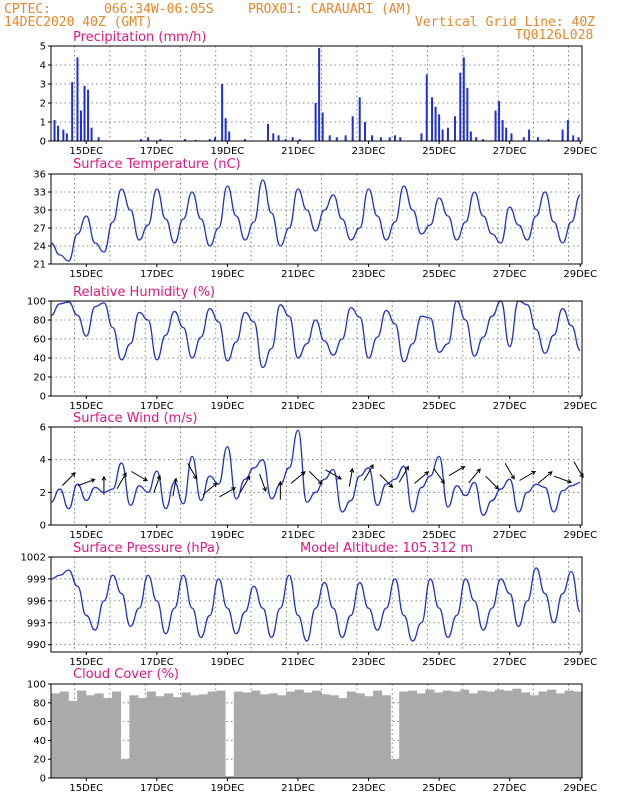  What do you see at coordinates (43, 85) in the screenshot?
I see `y-tick-label: 3` at bounding box center [43, 85].